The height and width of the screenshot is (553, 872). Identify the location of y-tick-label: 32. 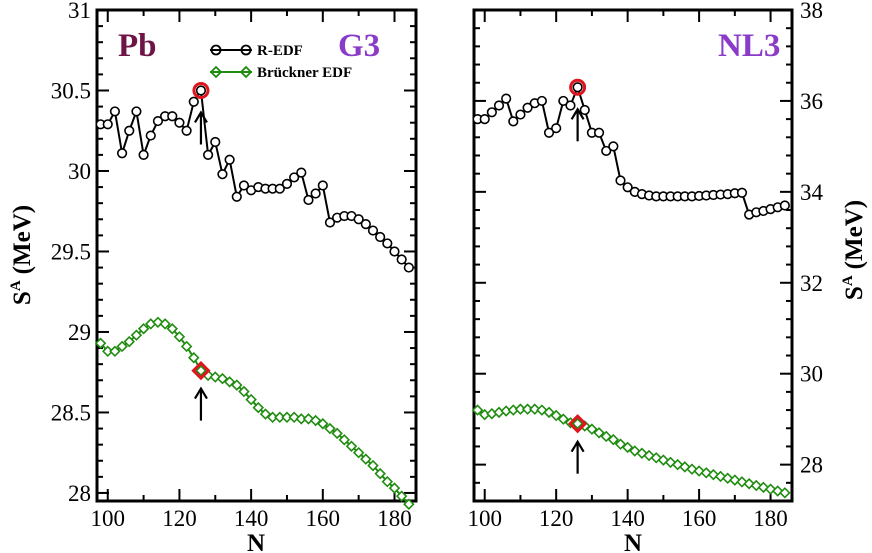
(811, 283).